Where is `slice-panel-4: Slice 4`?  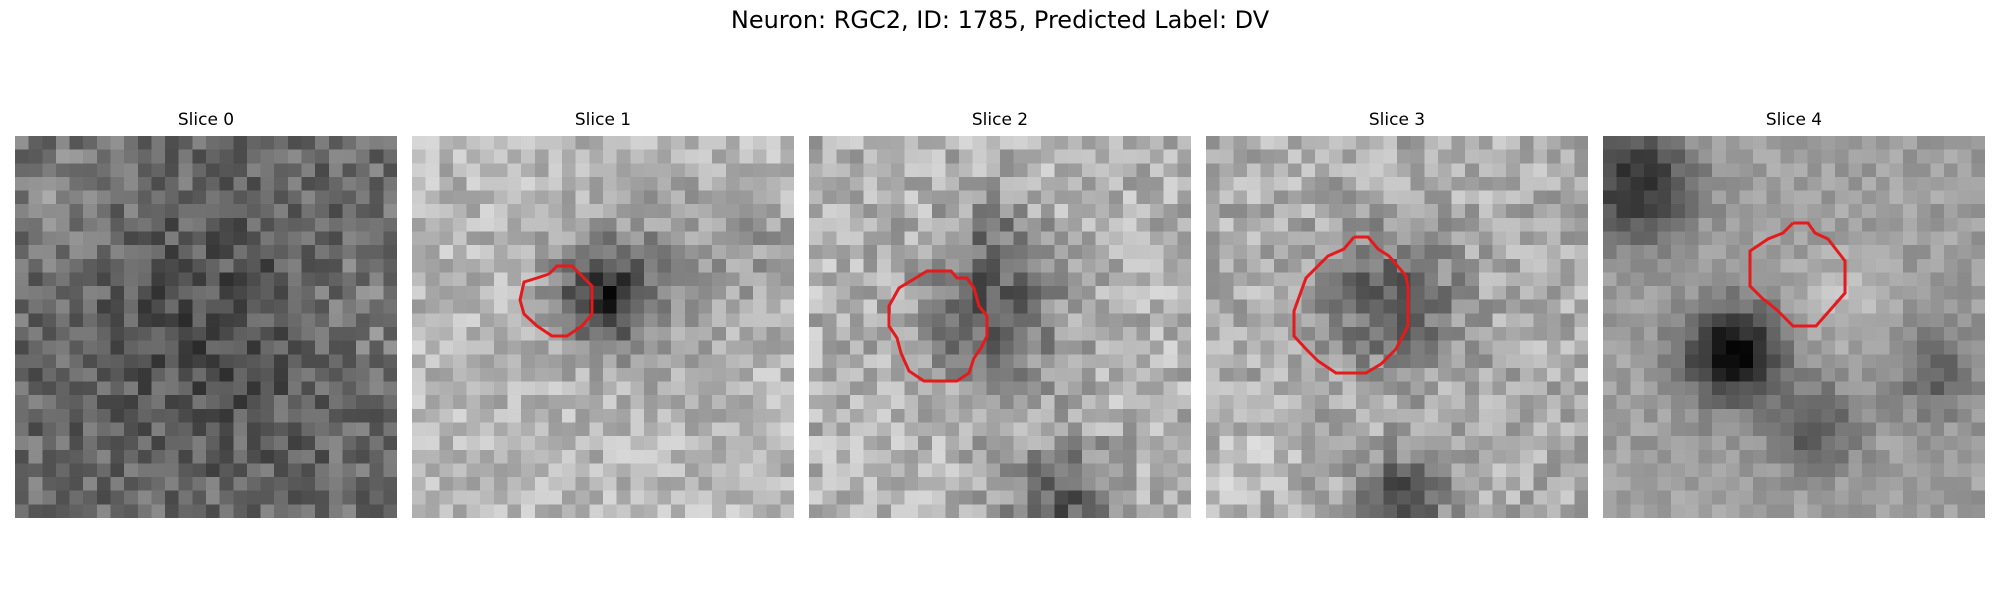 slice-panel-4: Slice 4 is located at coordinates (1794, 313).